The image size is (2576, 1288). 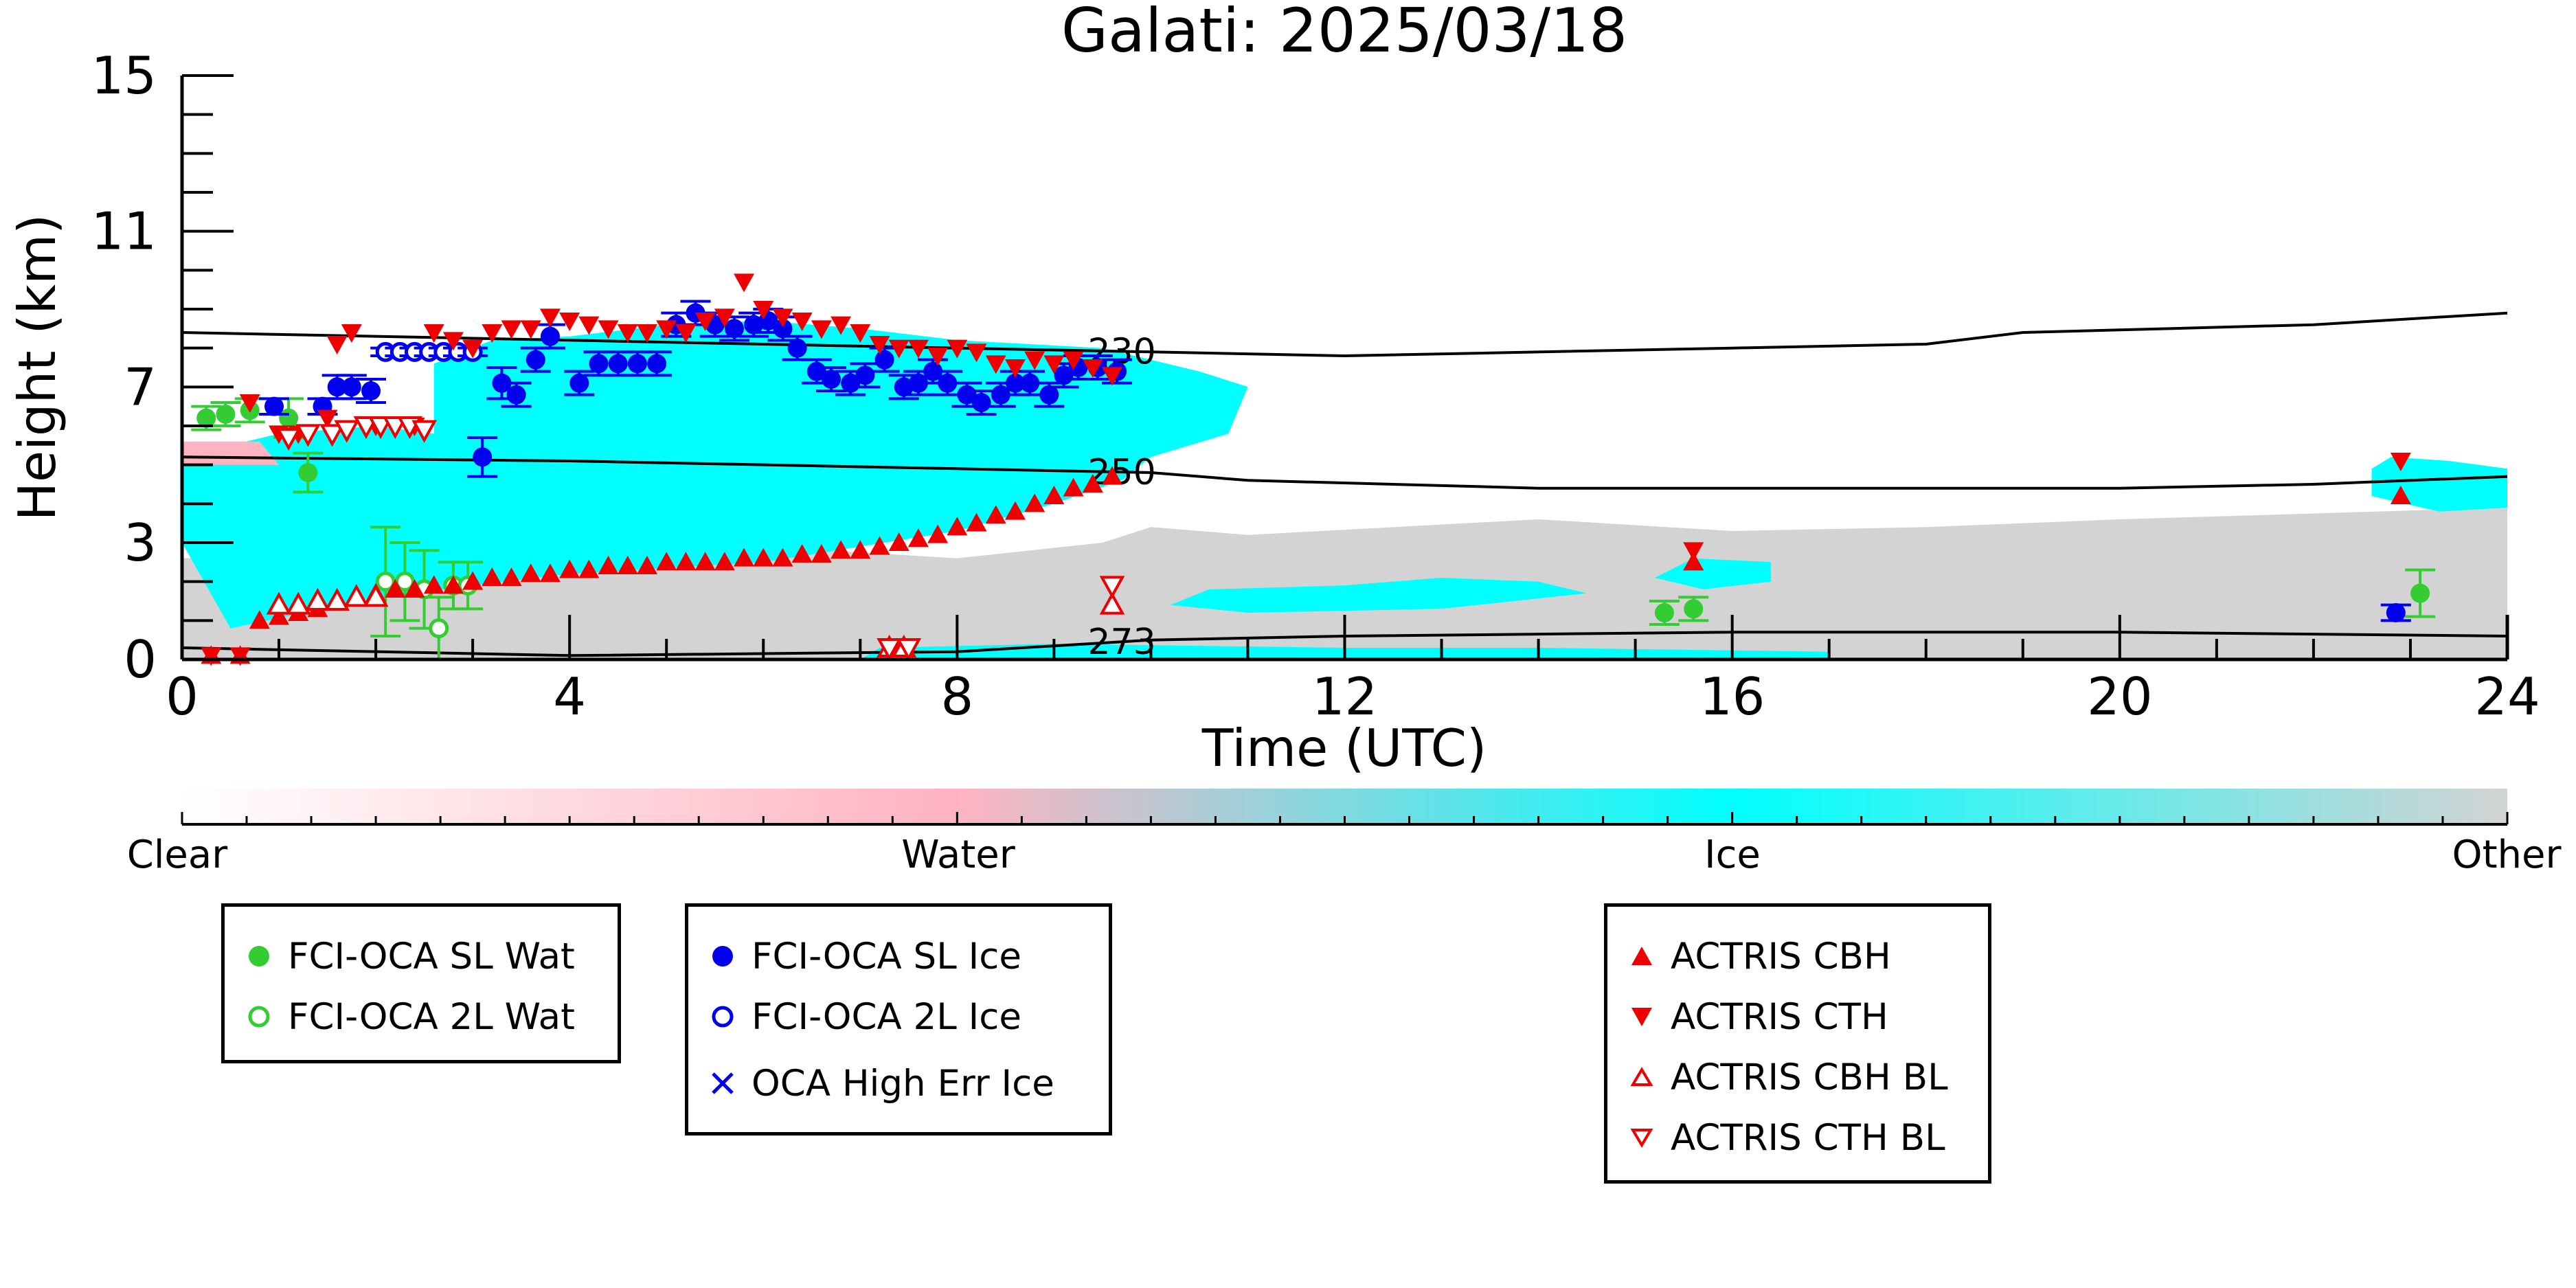 I want to click on y-tick-label: 11, so click(x=124, y=231).